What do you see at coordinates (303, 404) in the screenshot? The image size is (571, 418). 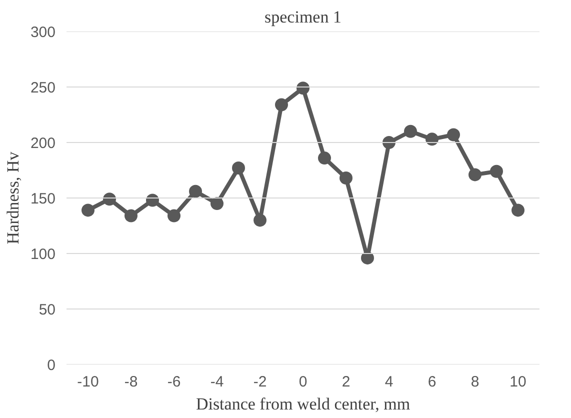 I see `x-axis-title: Distance from weld center, mm` at bounding box center [303, 404].